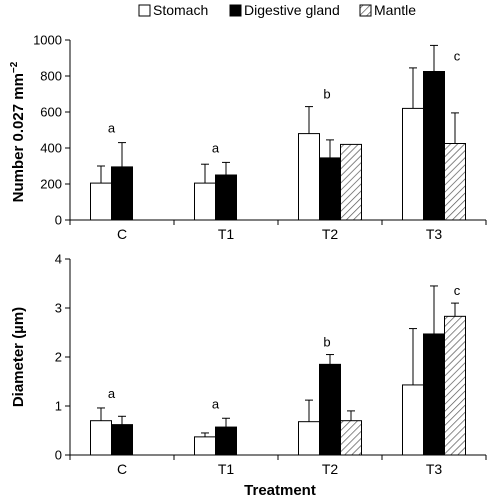 Image resolution: width=490 pixels, height=500 pixels. Describe the element at coordinates (434, 234) in the screenshot. I see `top-category-label: T3` at that location.